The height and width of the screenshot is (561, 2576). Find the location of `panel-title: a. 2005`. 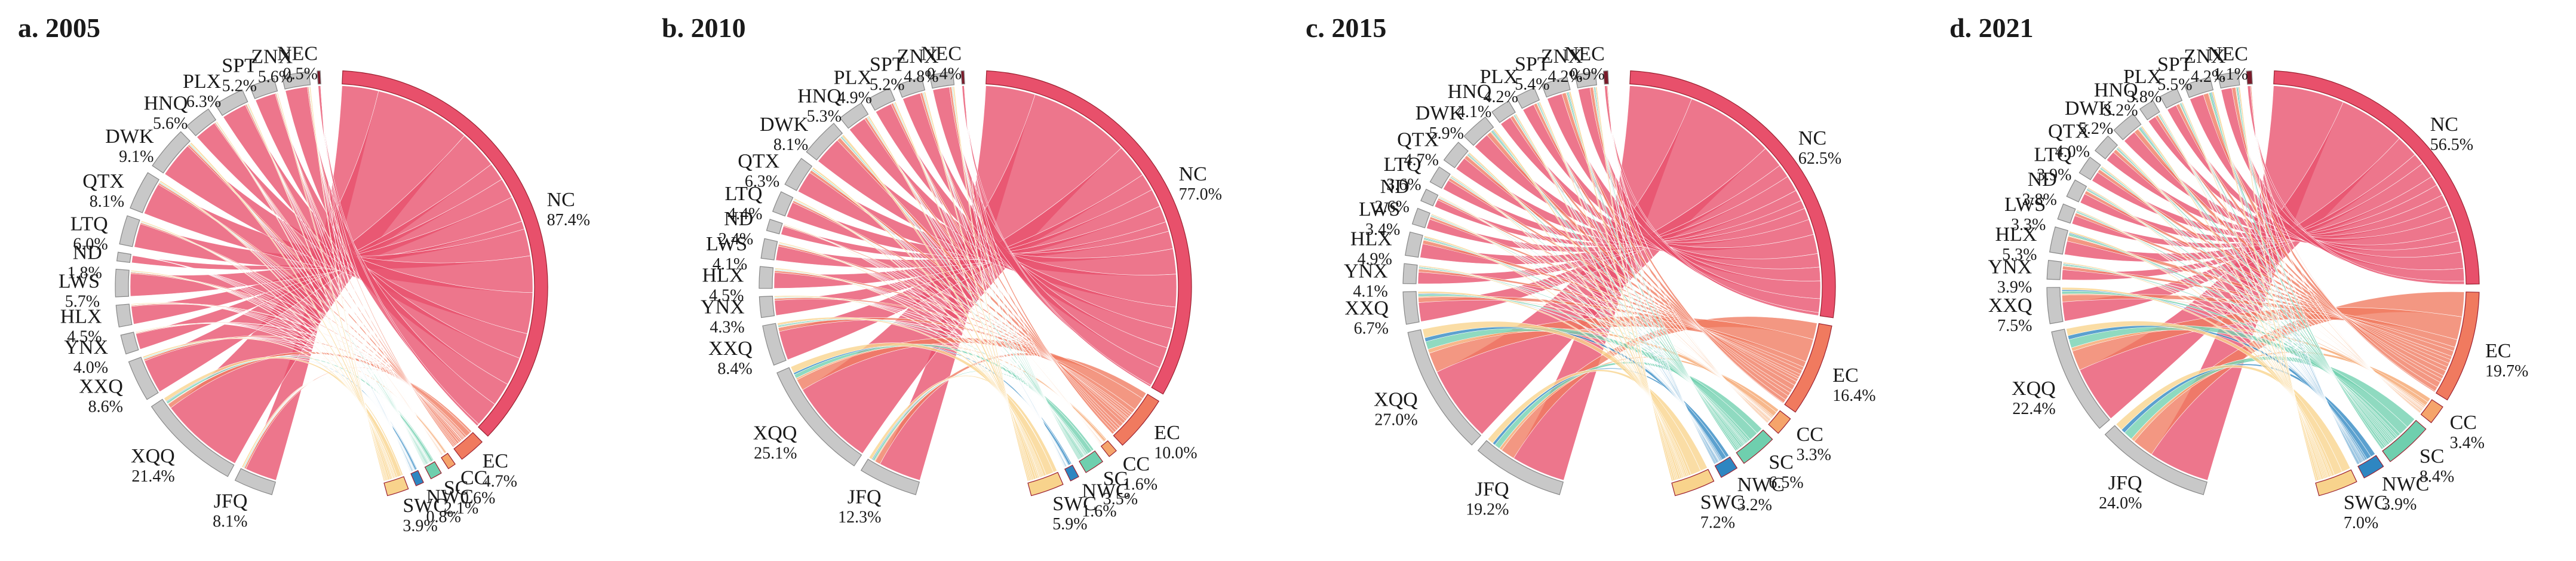

panel-title: a. 2005 is located at coordinates (59, 28).